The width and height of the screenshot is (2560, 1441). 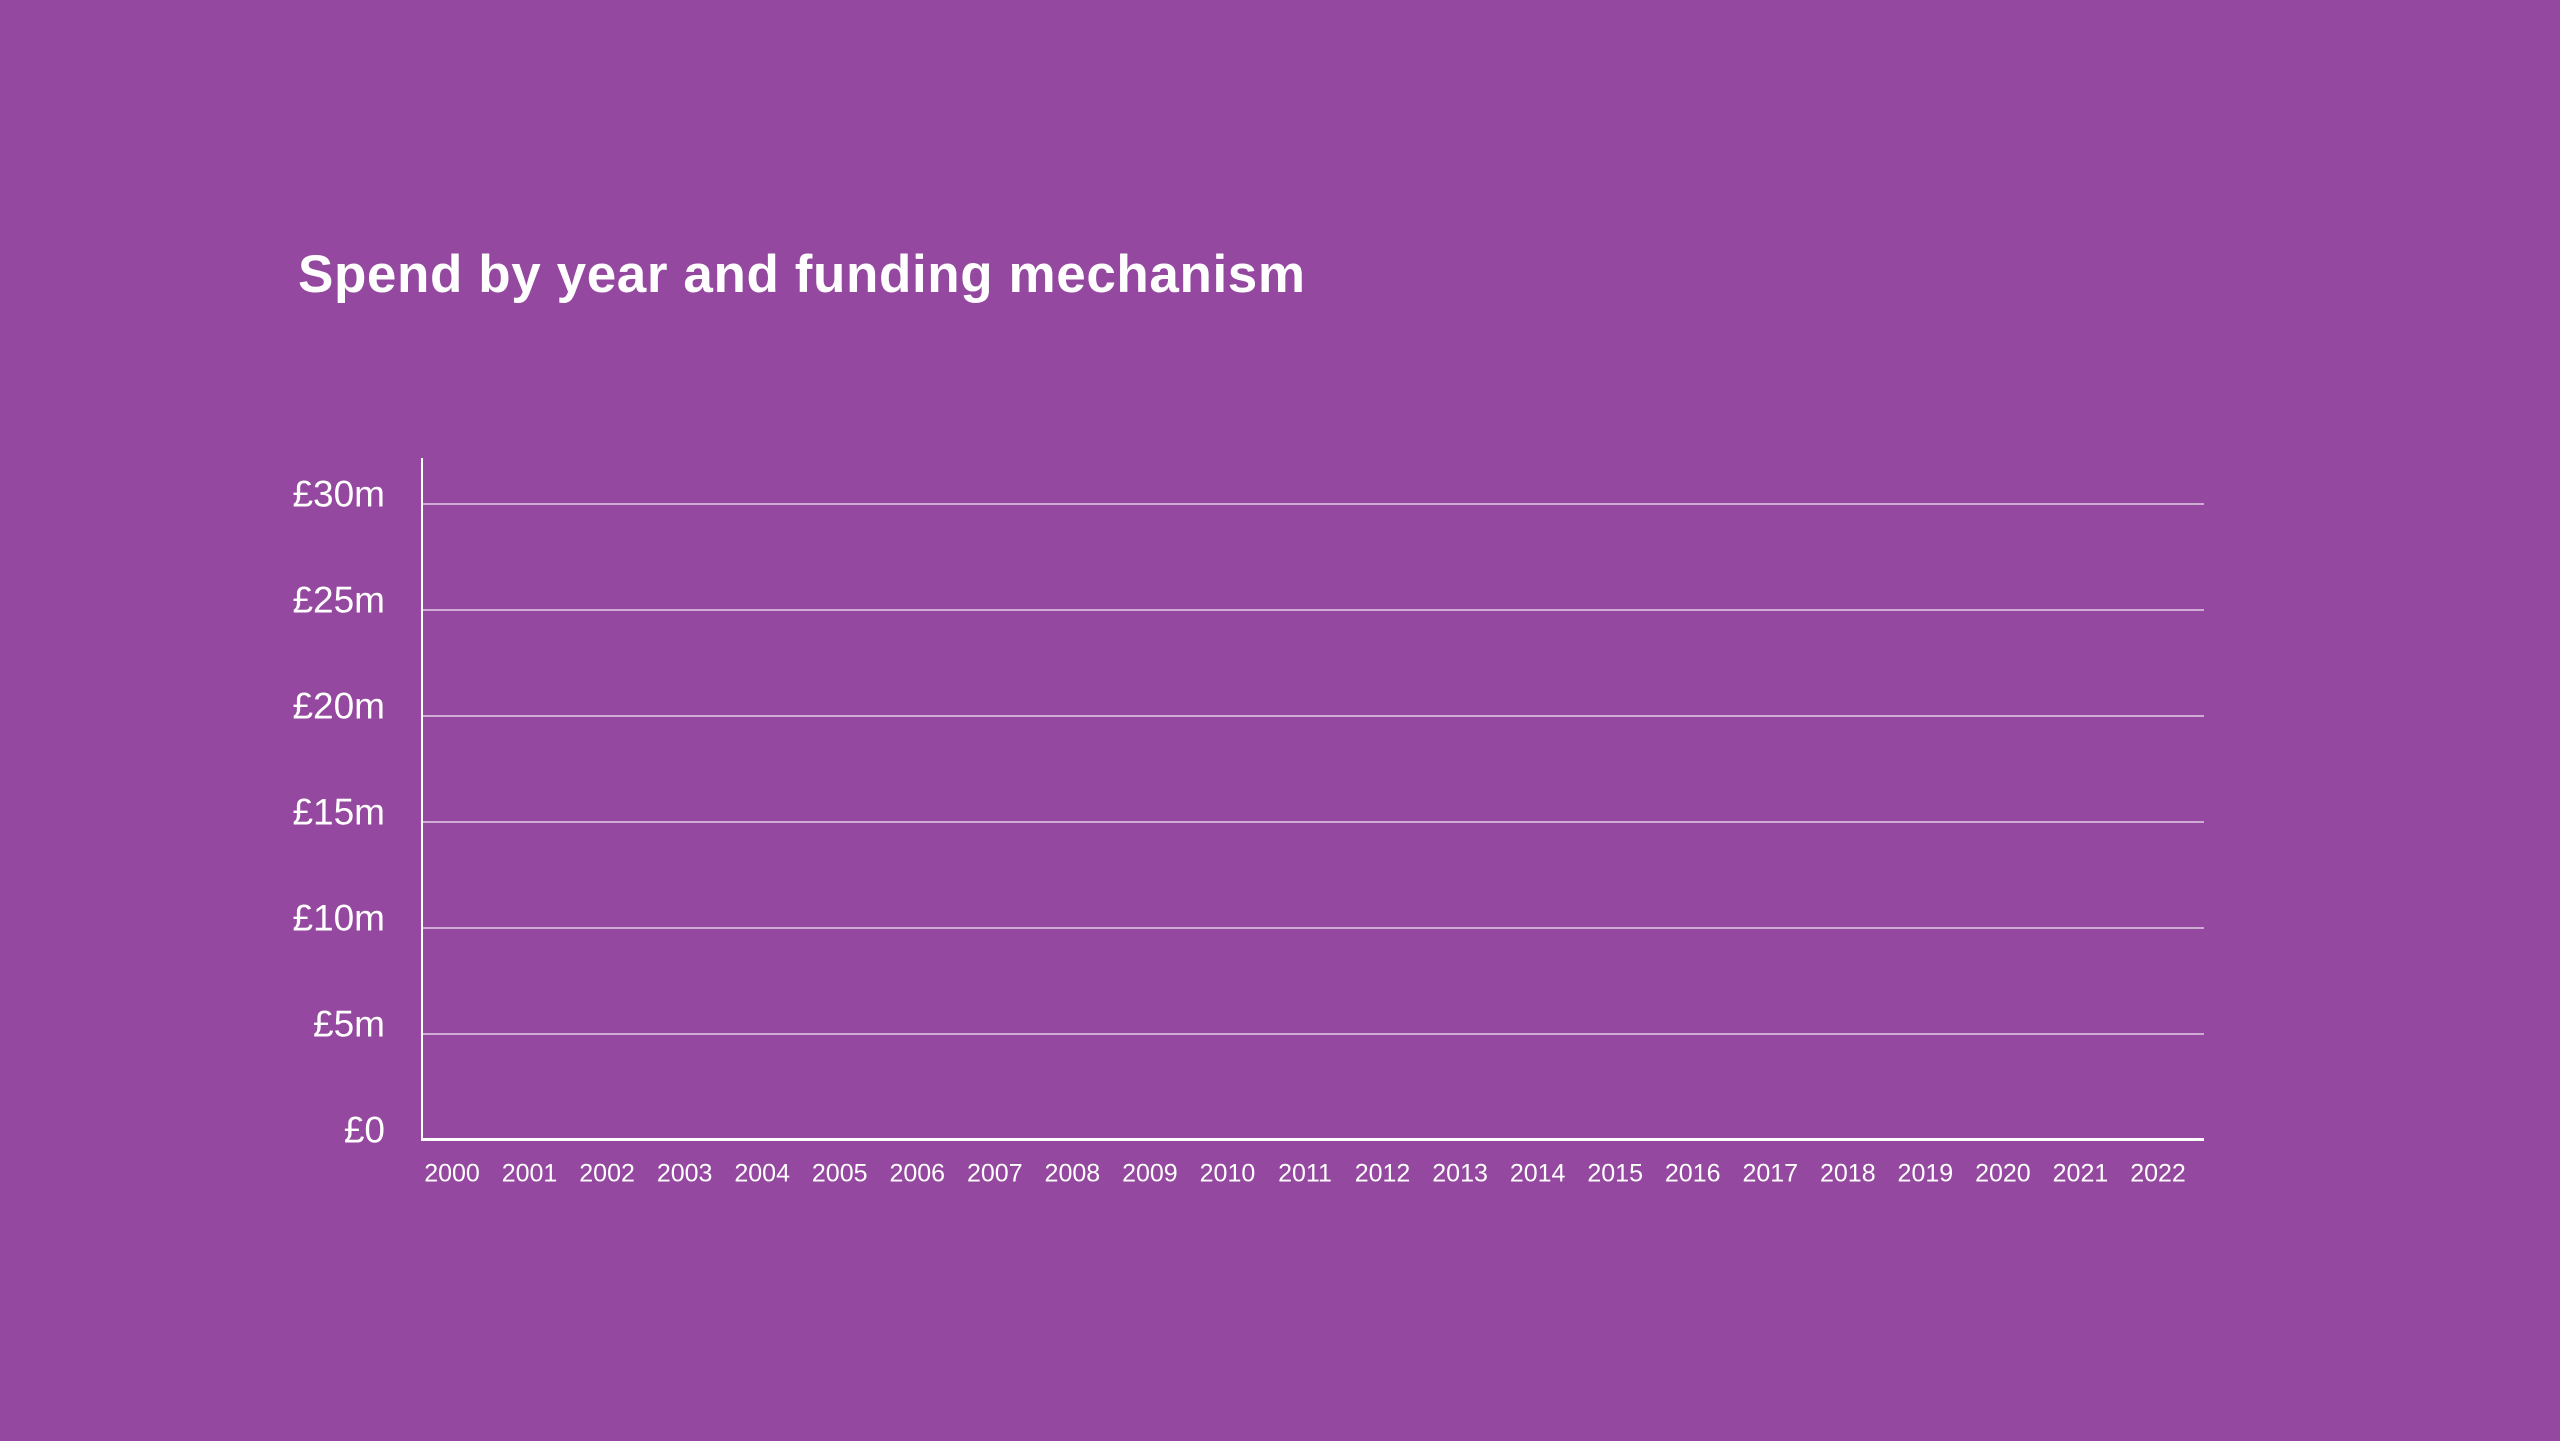 I want to click on x-axis-tick-label: 2010, so click(x=1227, y=1173).